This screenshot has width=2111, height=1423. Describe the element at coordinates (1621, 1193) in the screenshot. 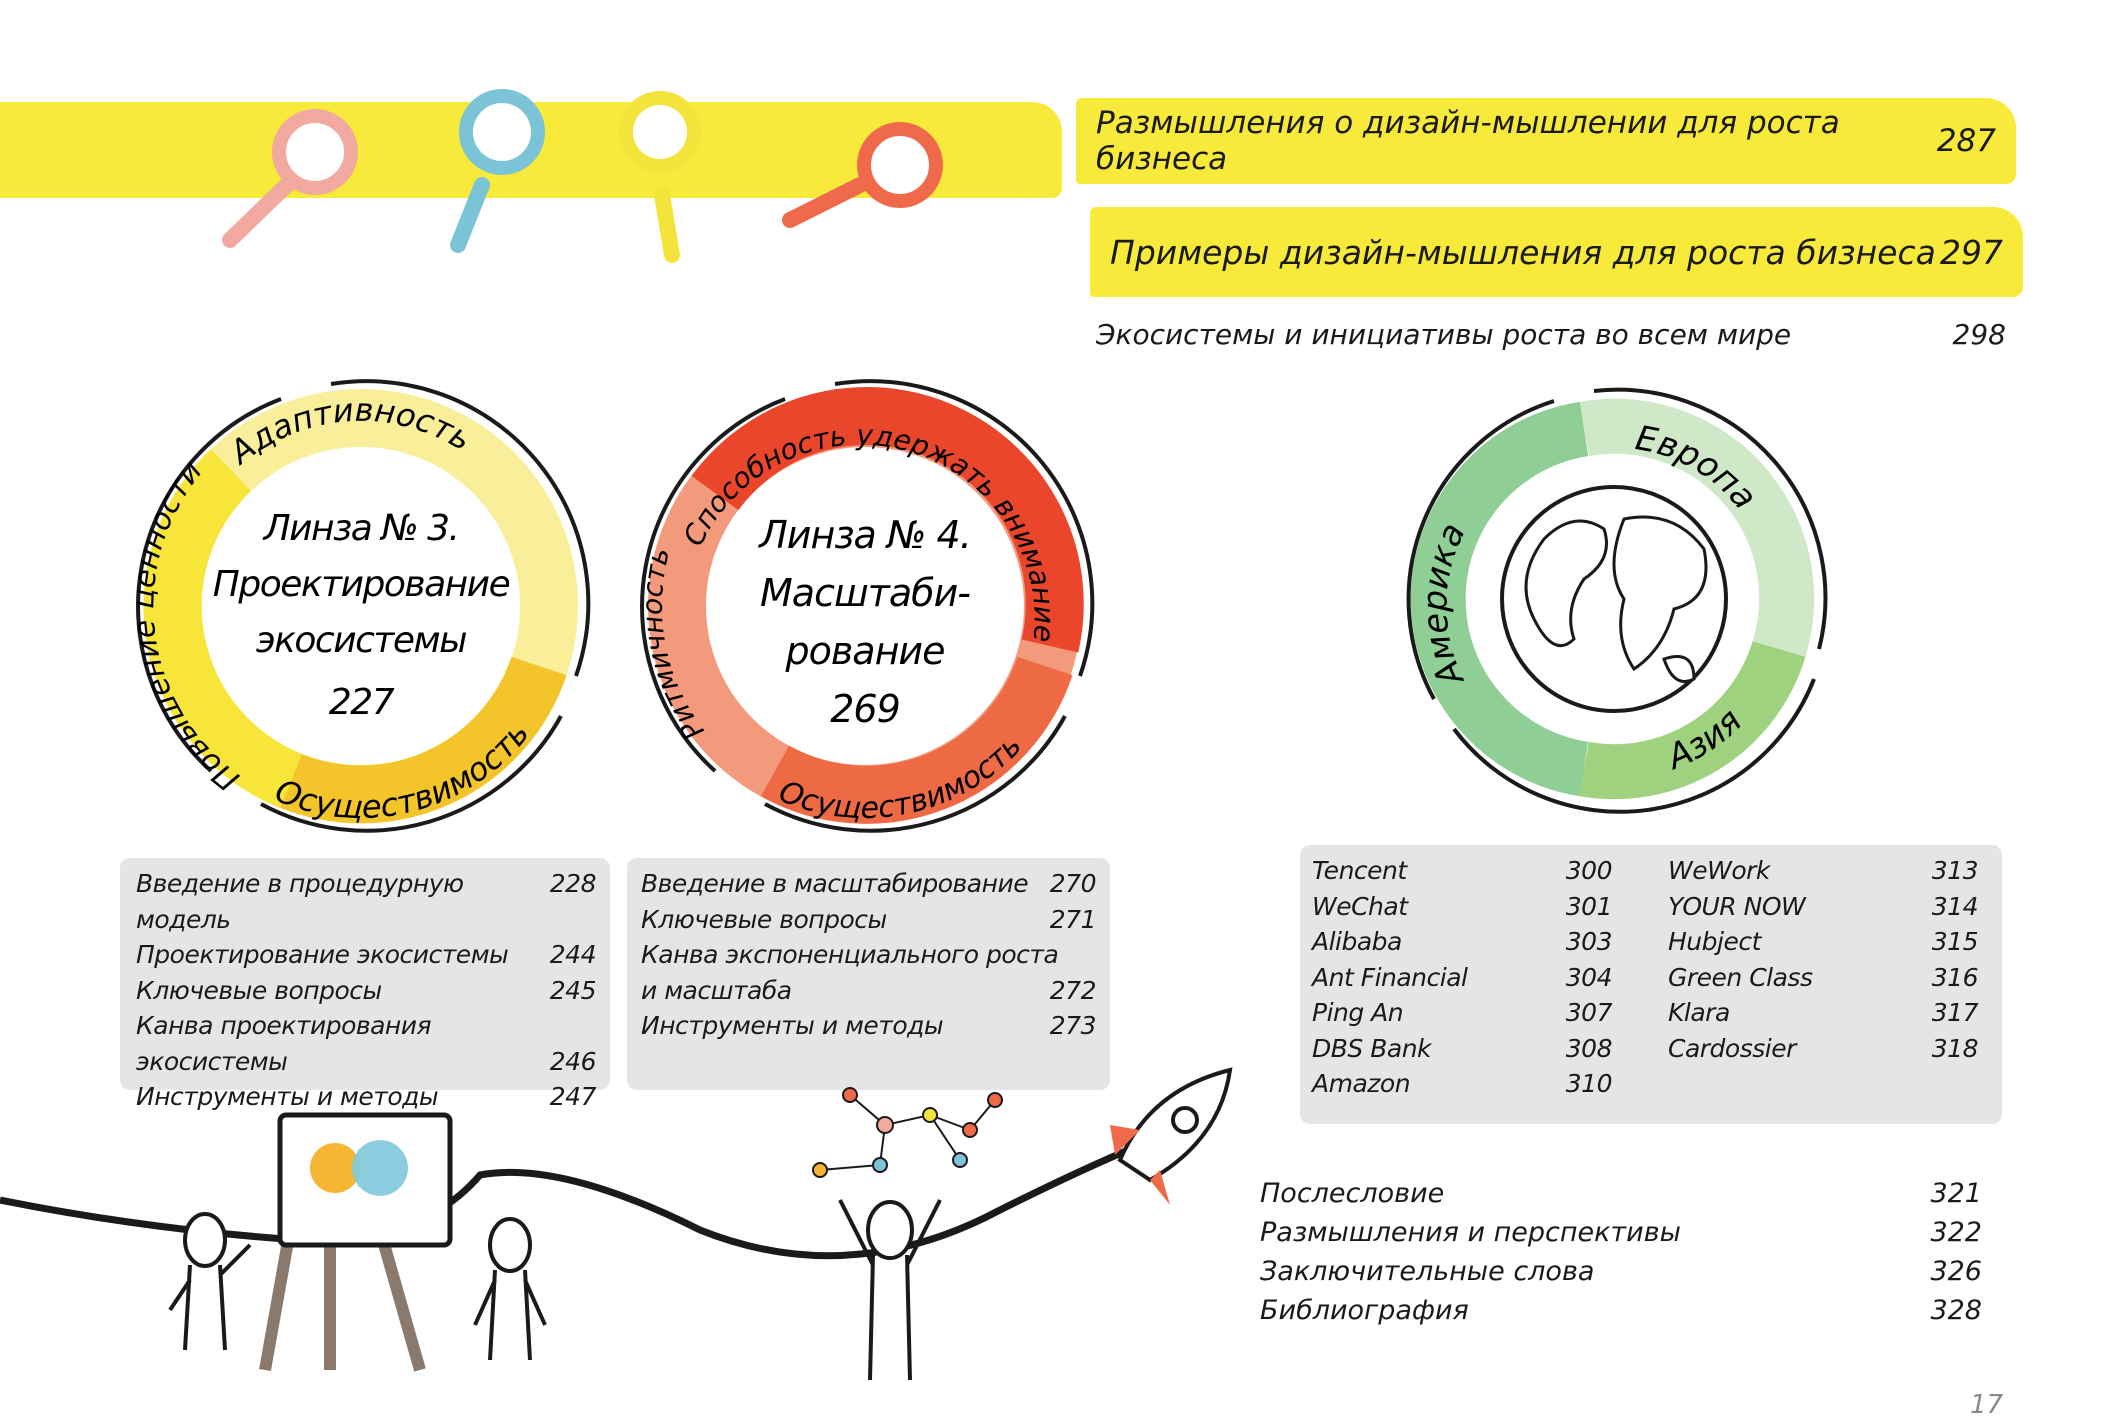

I see `toc-entry: Послесловие 321` at that location.